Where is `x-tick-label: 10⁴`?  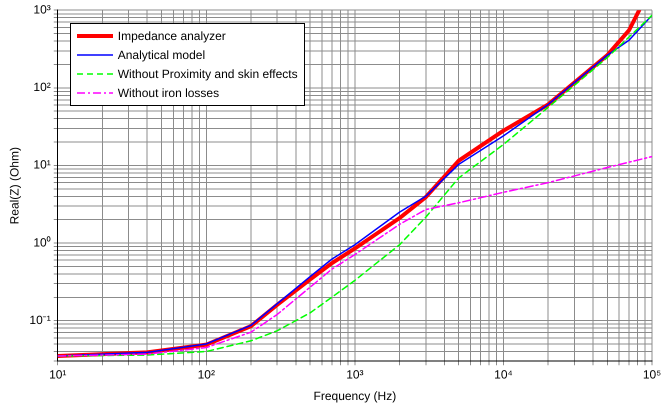
x-tick-label: 10⁴ is located at coordinates (503, 375).